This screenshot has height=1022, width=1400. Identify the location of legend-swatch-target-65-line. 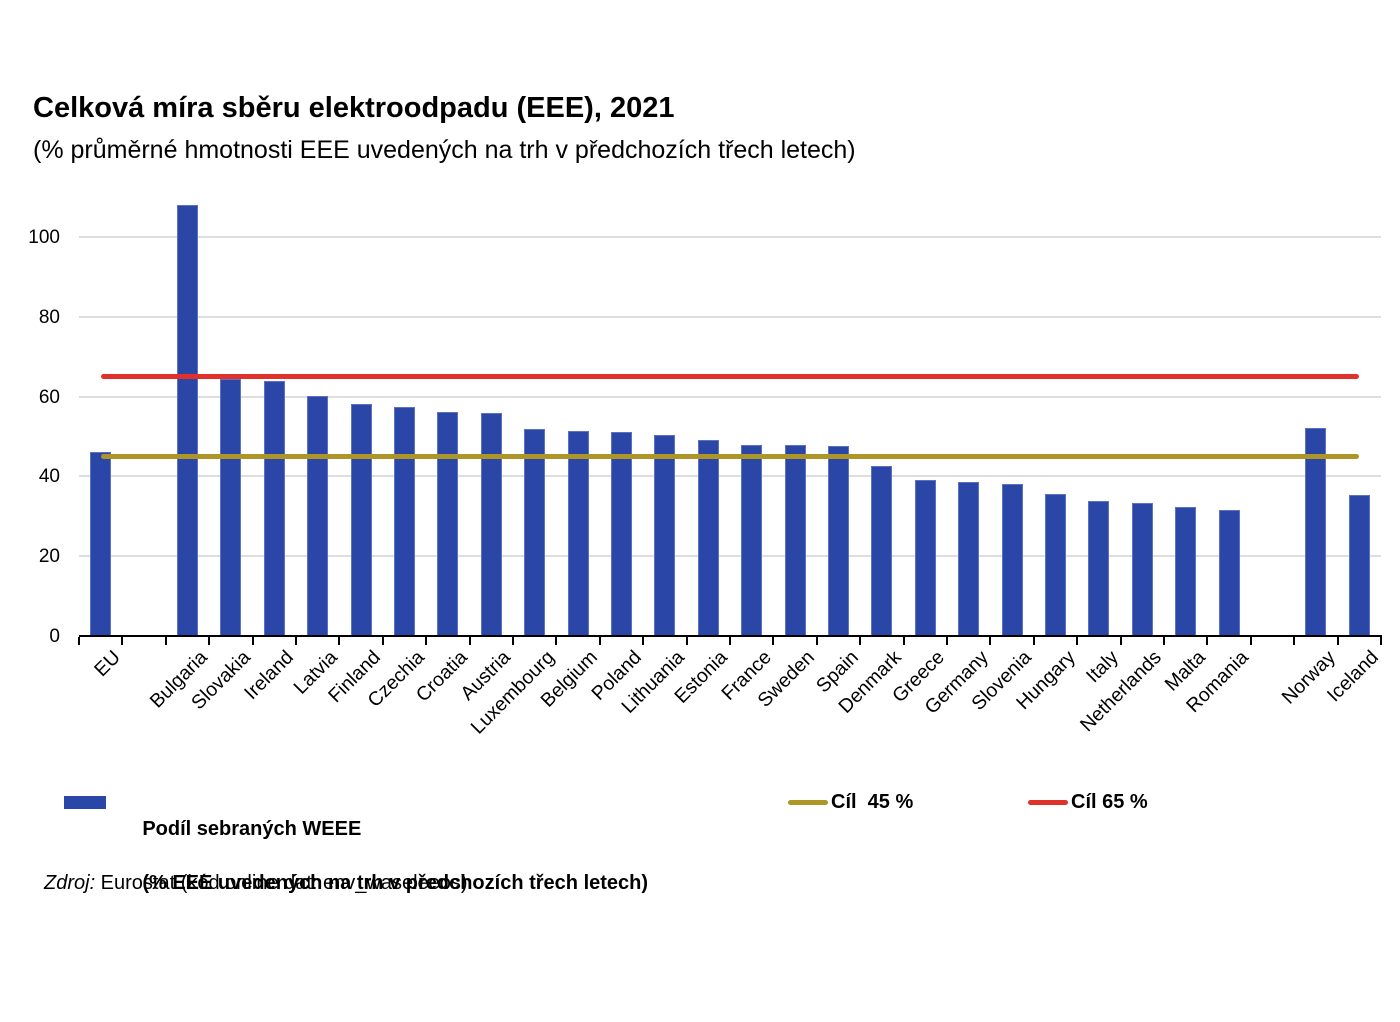
(1048, 802).